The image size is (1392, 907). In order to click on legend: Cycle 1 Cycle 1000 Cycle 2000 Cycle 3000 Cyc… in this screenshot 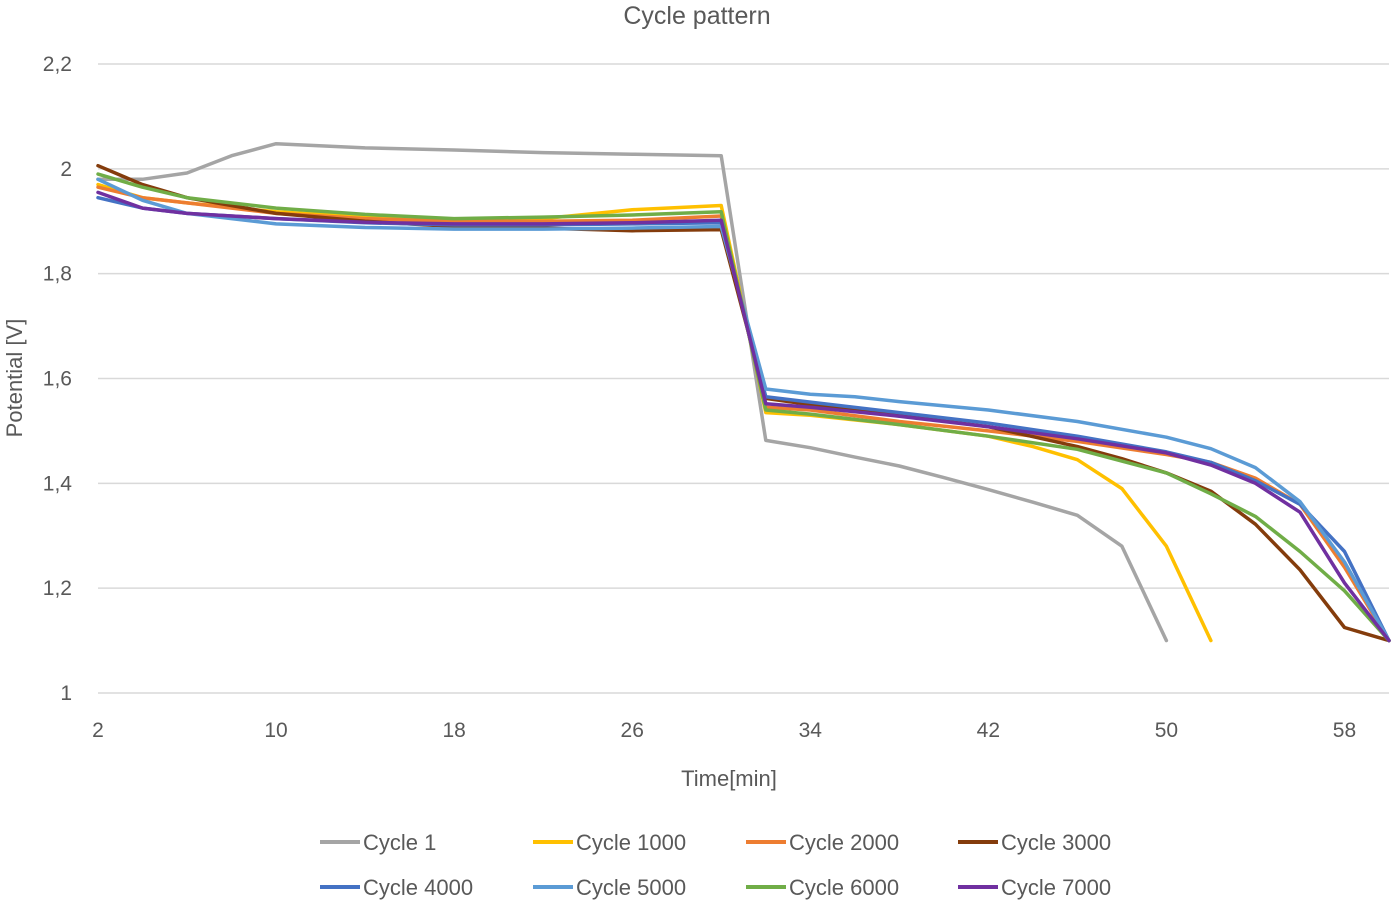, I will do `click(715, 865)`.